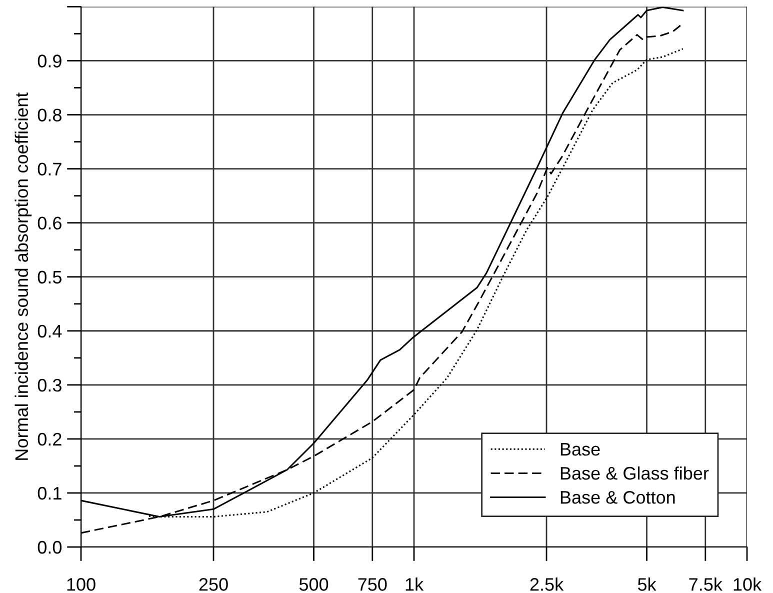 The width and height of the screenshot is (773, 593). I want to click on legend-label: Base & Cotton, so click(617, 497).